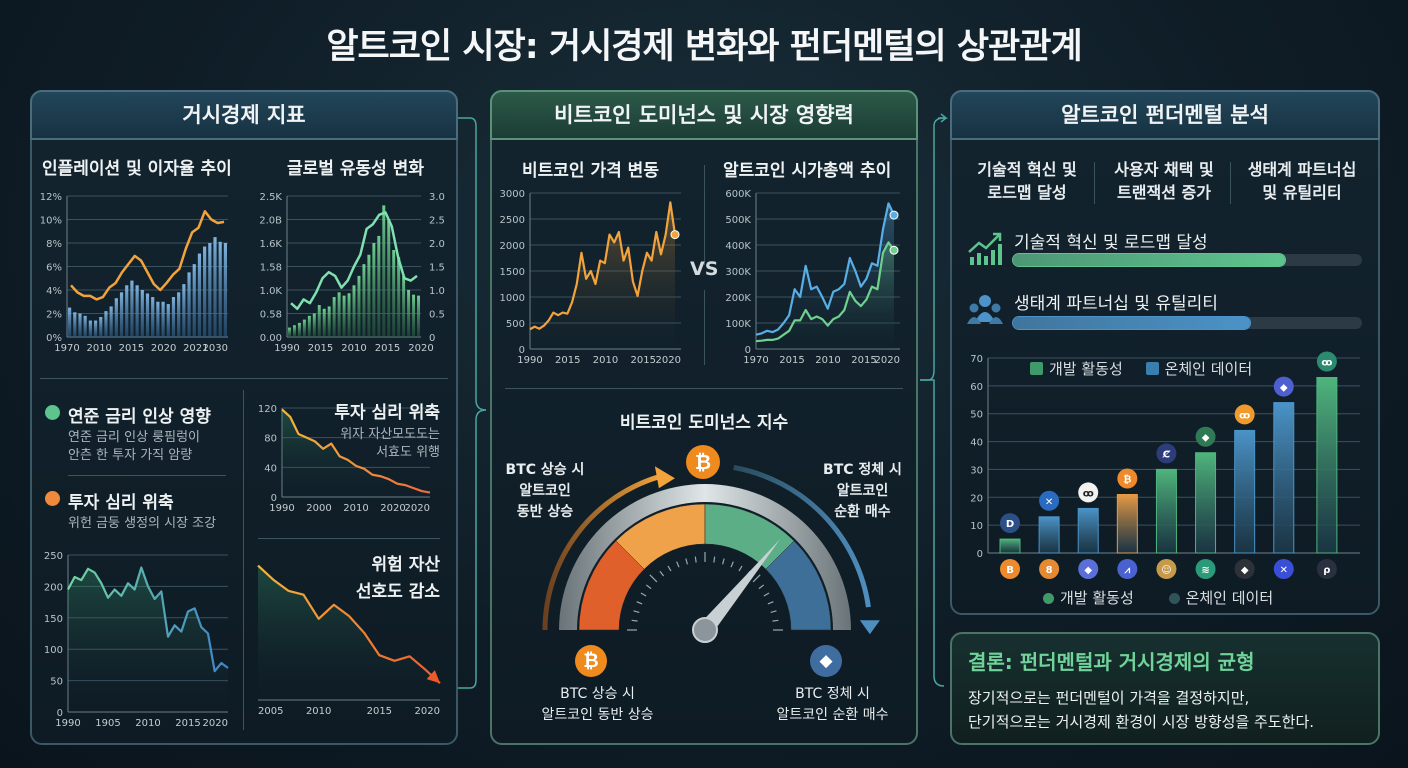  Describe the element at coordinates (51, 221) in the screenshot. I see `y-tick-label: 10%` at that location.